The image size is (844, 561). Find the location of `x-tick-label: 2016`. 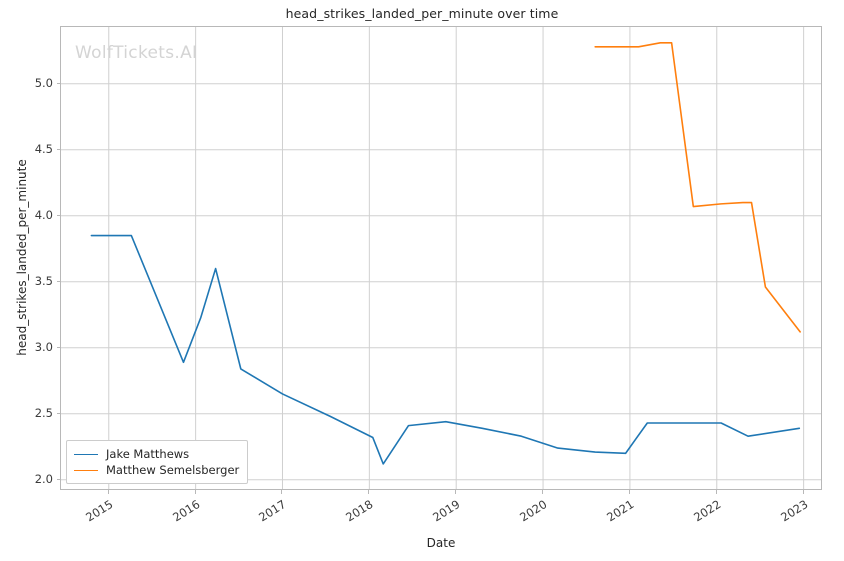

x-tick-label: 2016 is located at coordinates (186, 511).